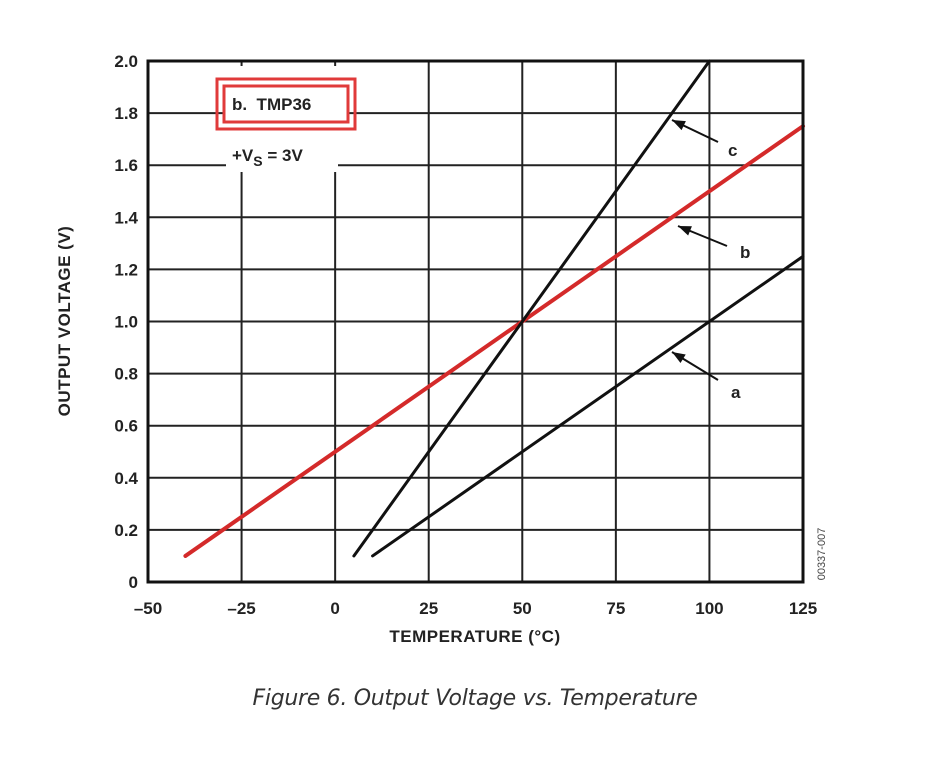 This screenshot has height=759, width=950. Describe the element at coordinates (428, 608) in the screenshot. I see `x-tick-label: 25` at that location.